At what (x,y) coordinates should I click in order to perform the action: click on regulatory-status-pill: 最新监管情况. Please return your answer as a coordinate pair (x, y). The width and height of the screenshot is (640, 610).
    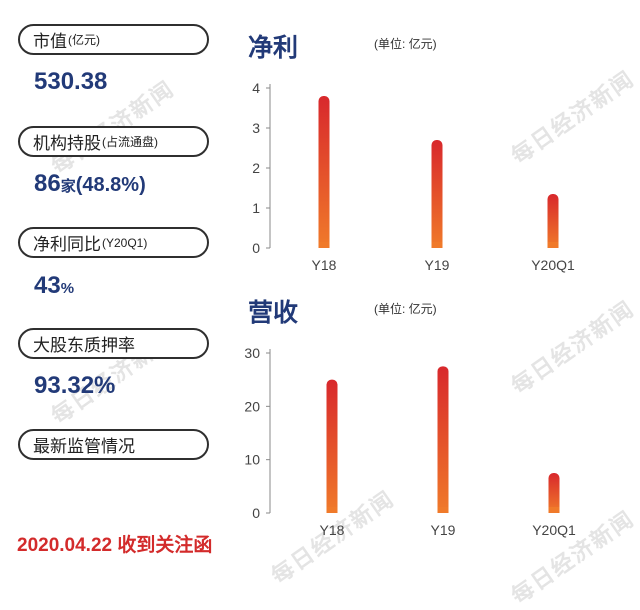
    Looking at the image, I should click on (113, 444).